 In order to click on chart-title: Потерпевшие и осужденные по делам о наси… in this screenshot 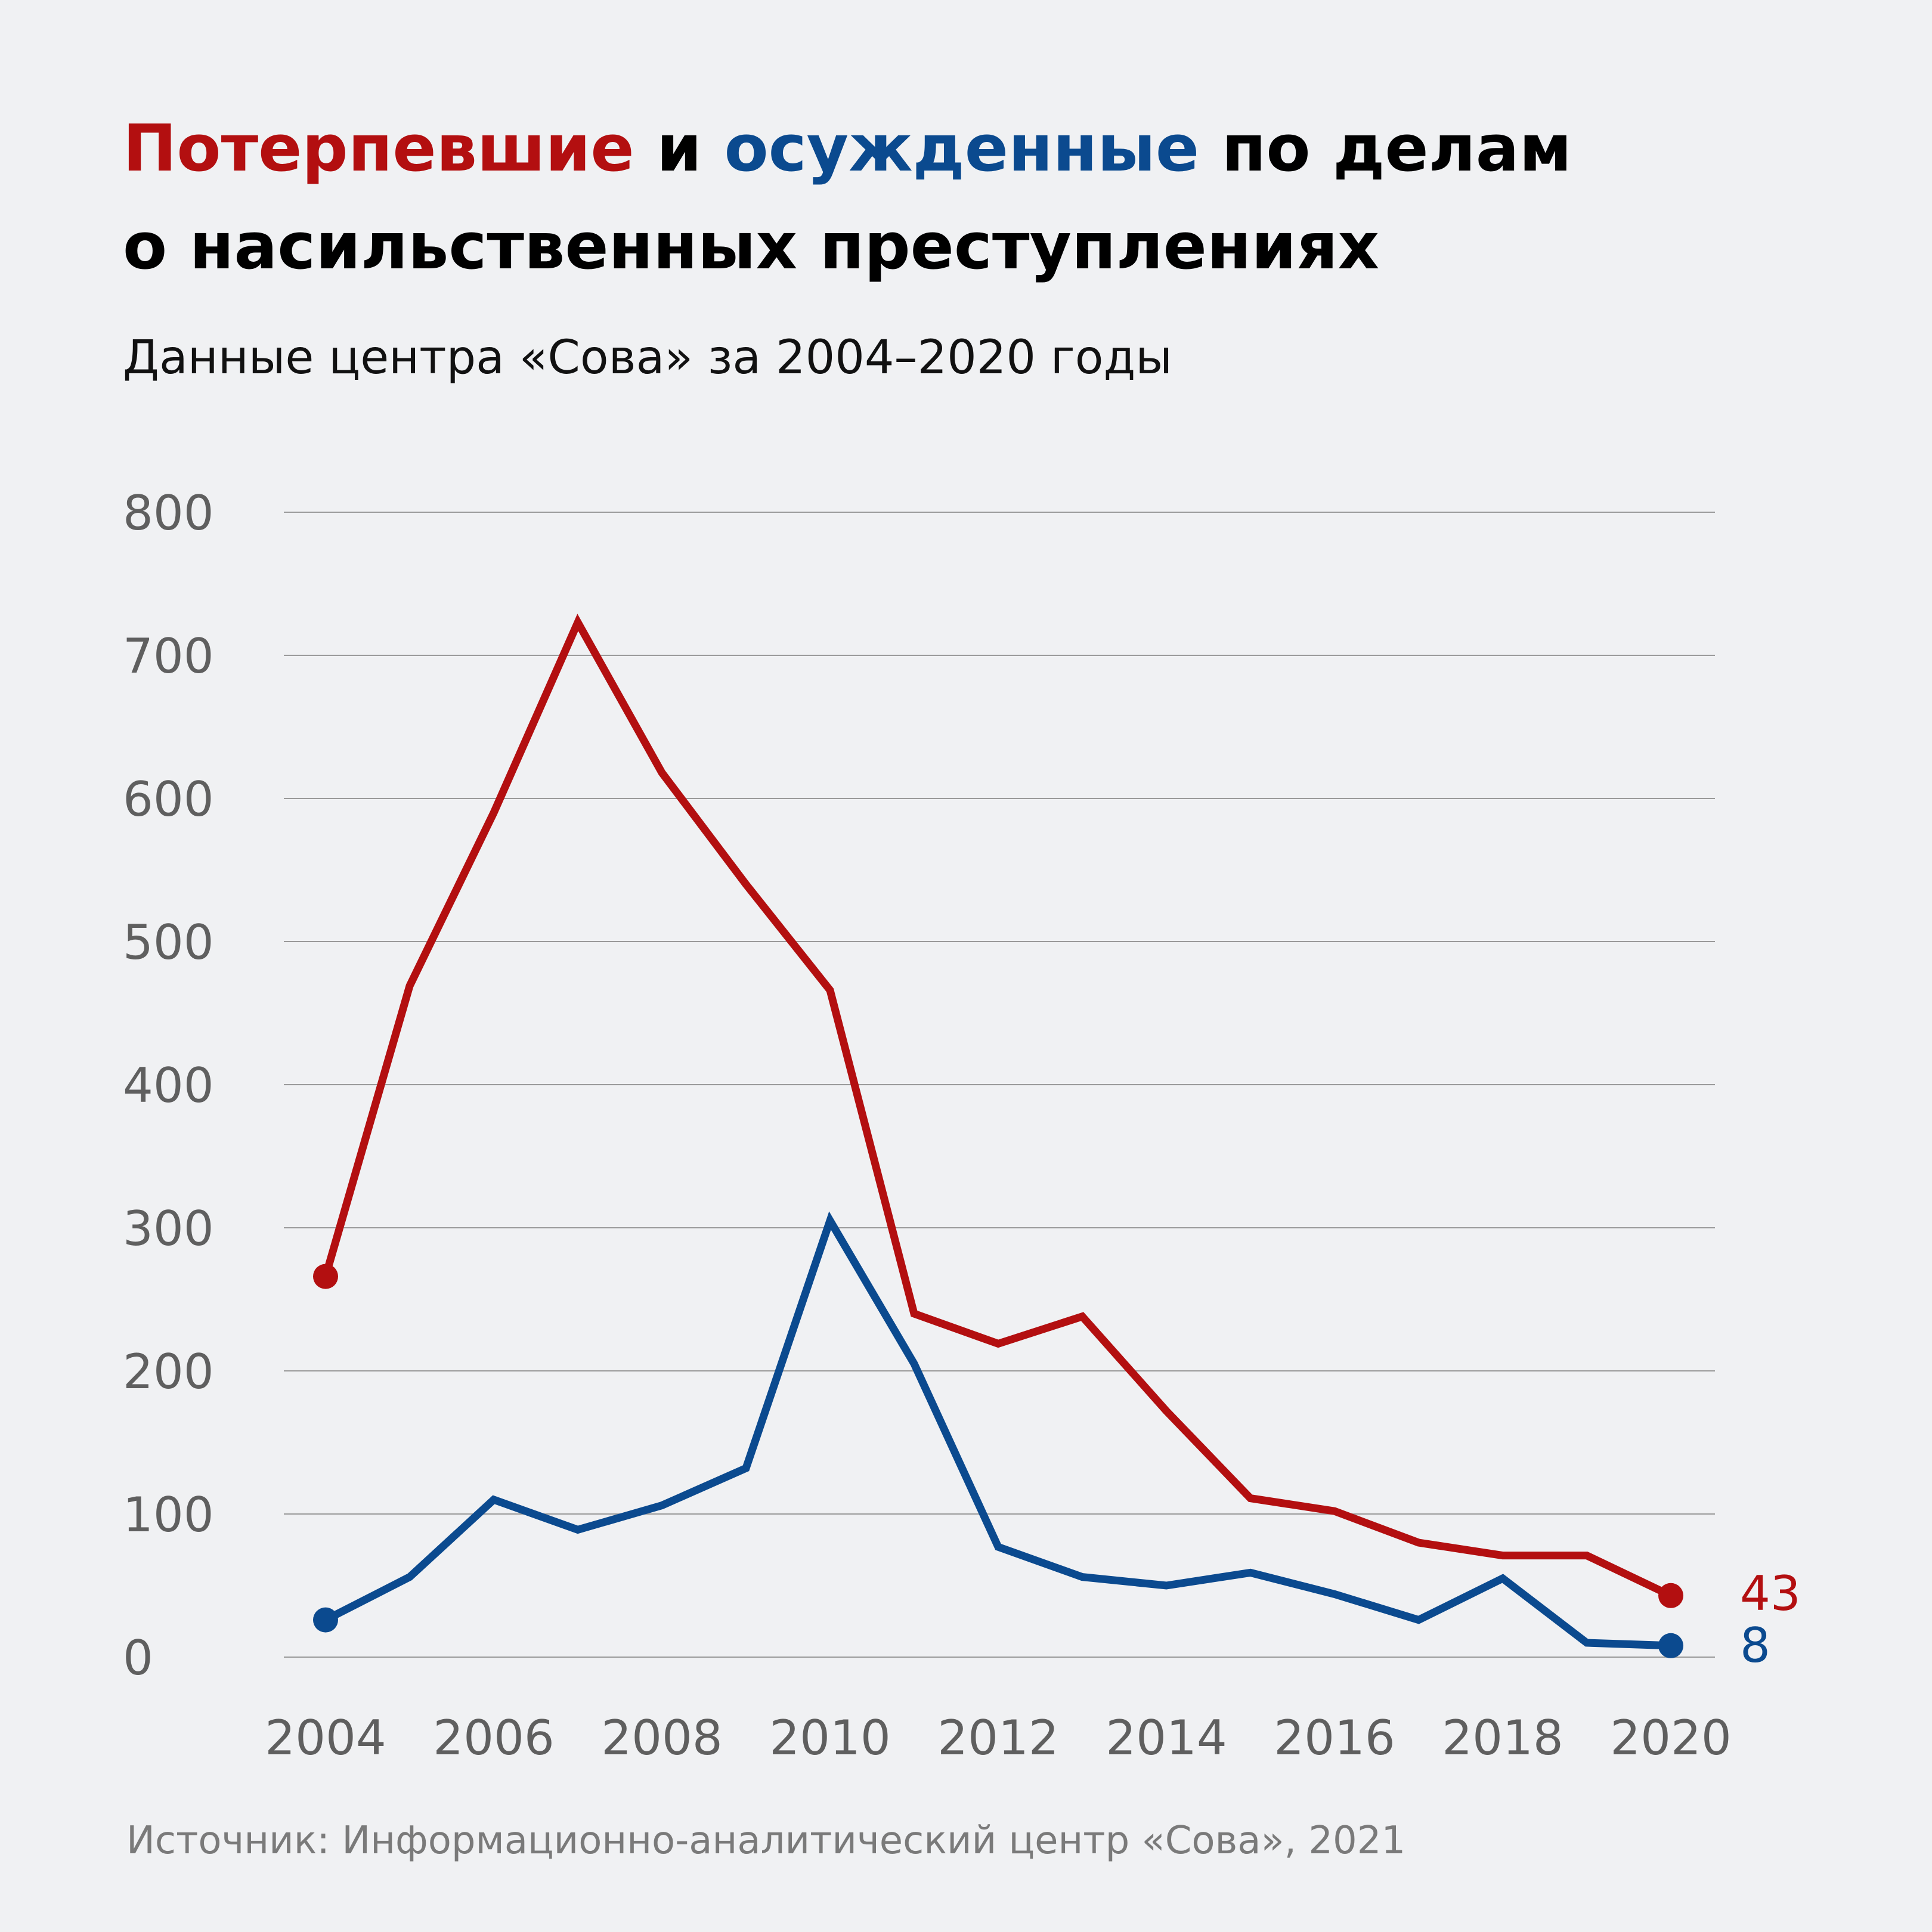, I will do `click(988, 198)`.